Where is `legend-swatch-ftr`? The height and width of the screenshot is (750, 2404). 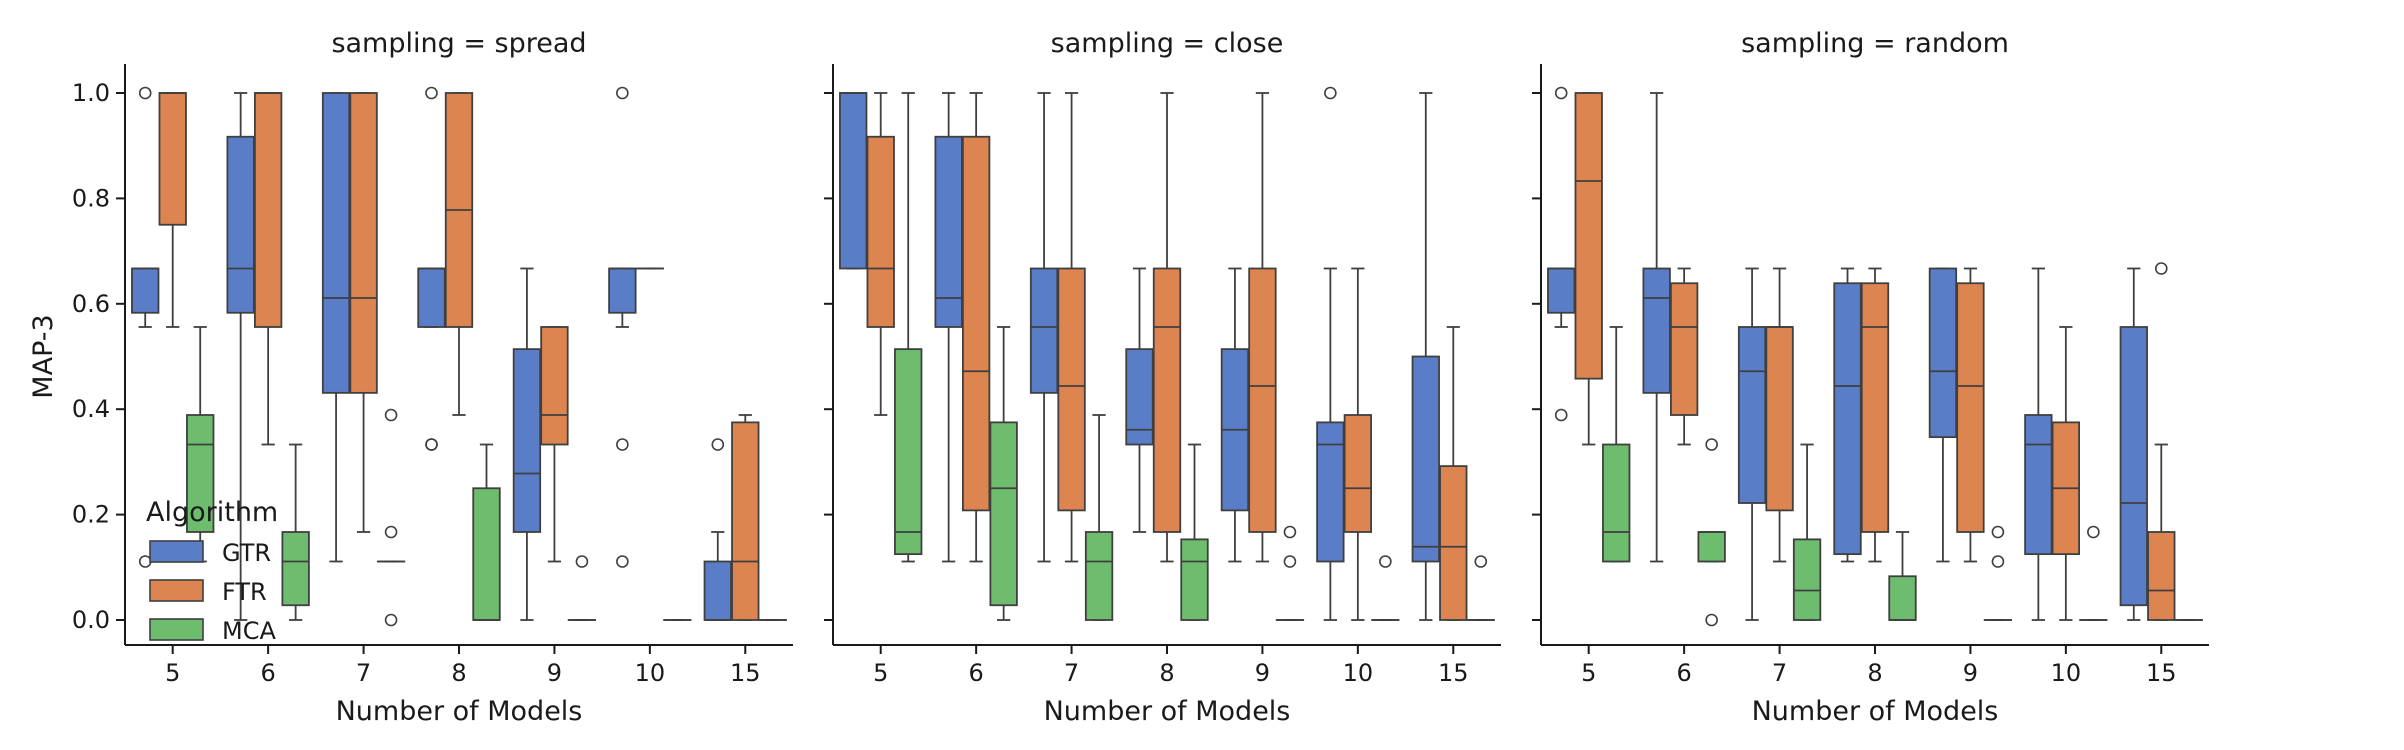
legend-swatch-ftr is located at coordinates (176, 590).